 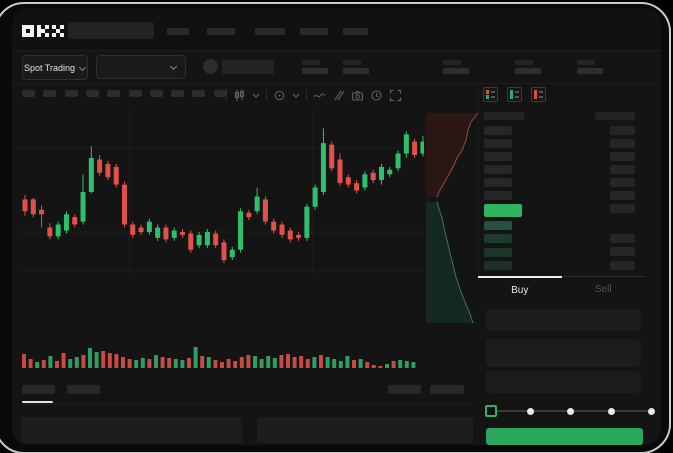 What do you see at coordinates (490, 94) in the screenshot?
I see `book-asks-bids-icon` at bounding box center [490, 94].